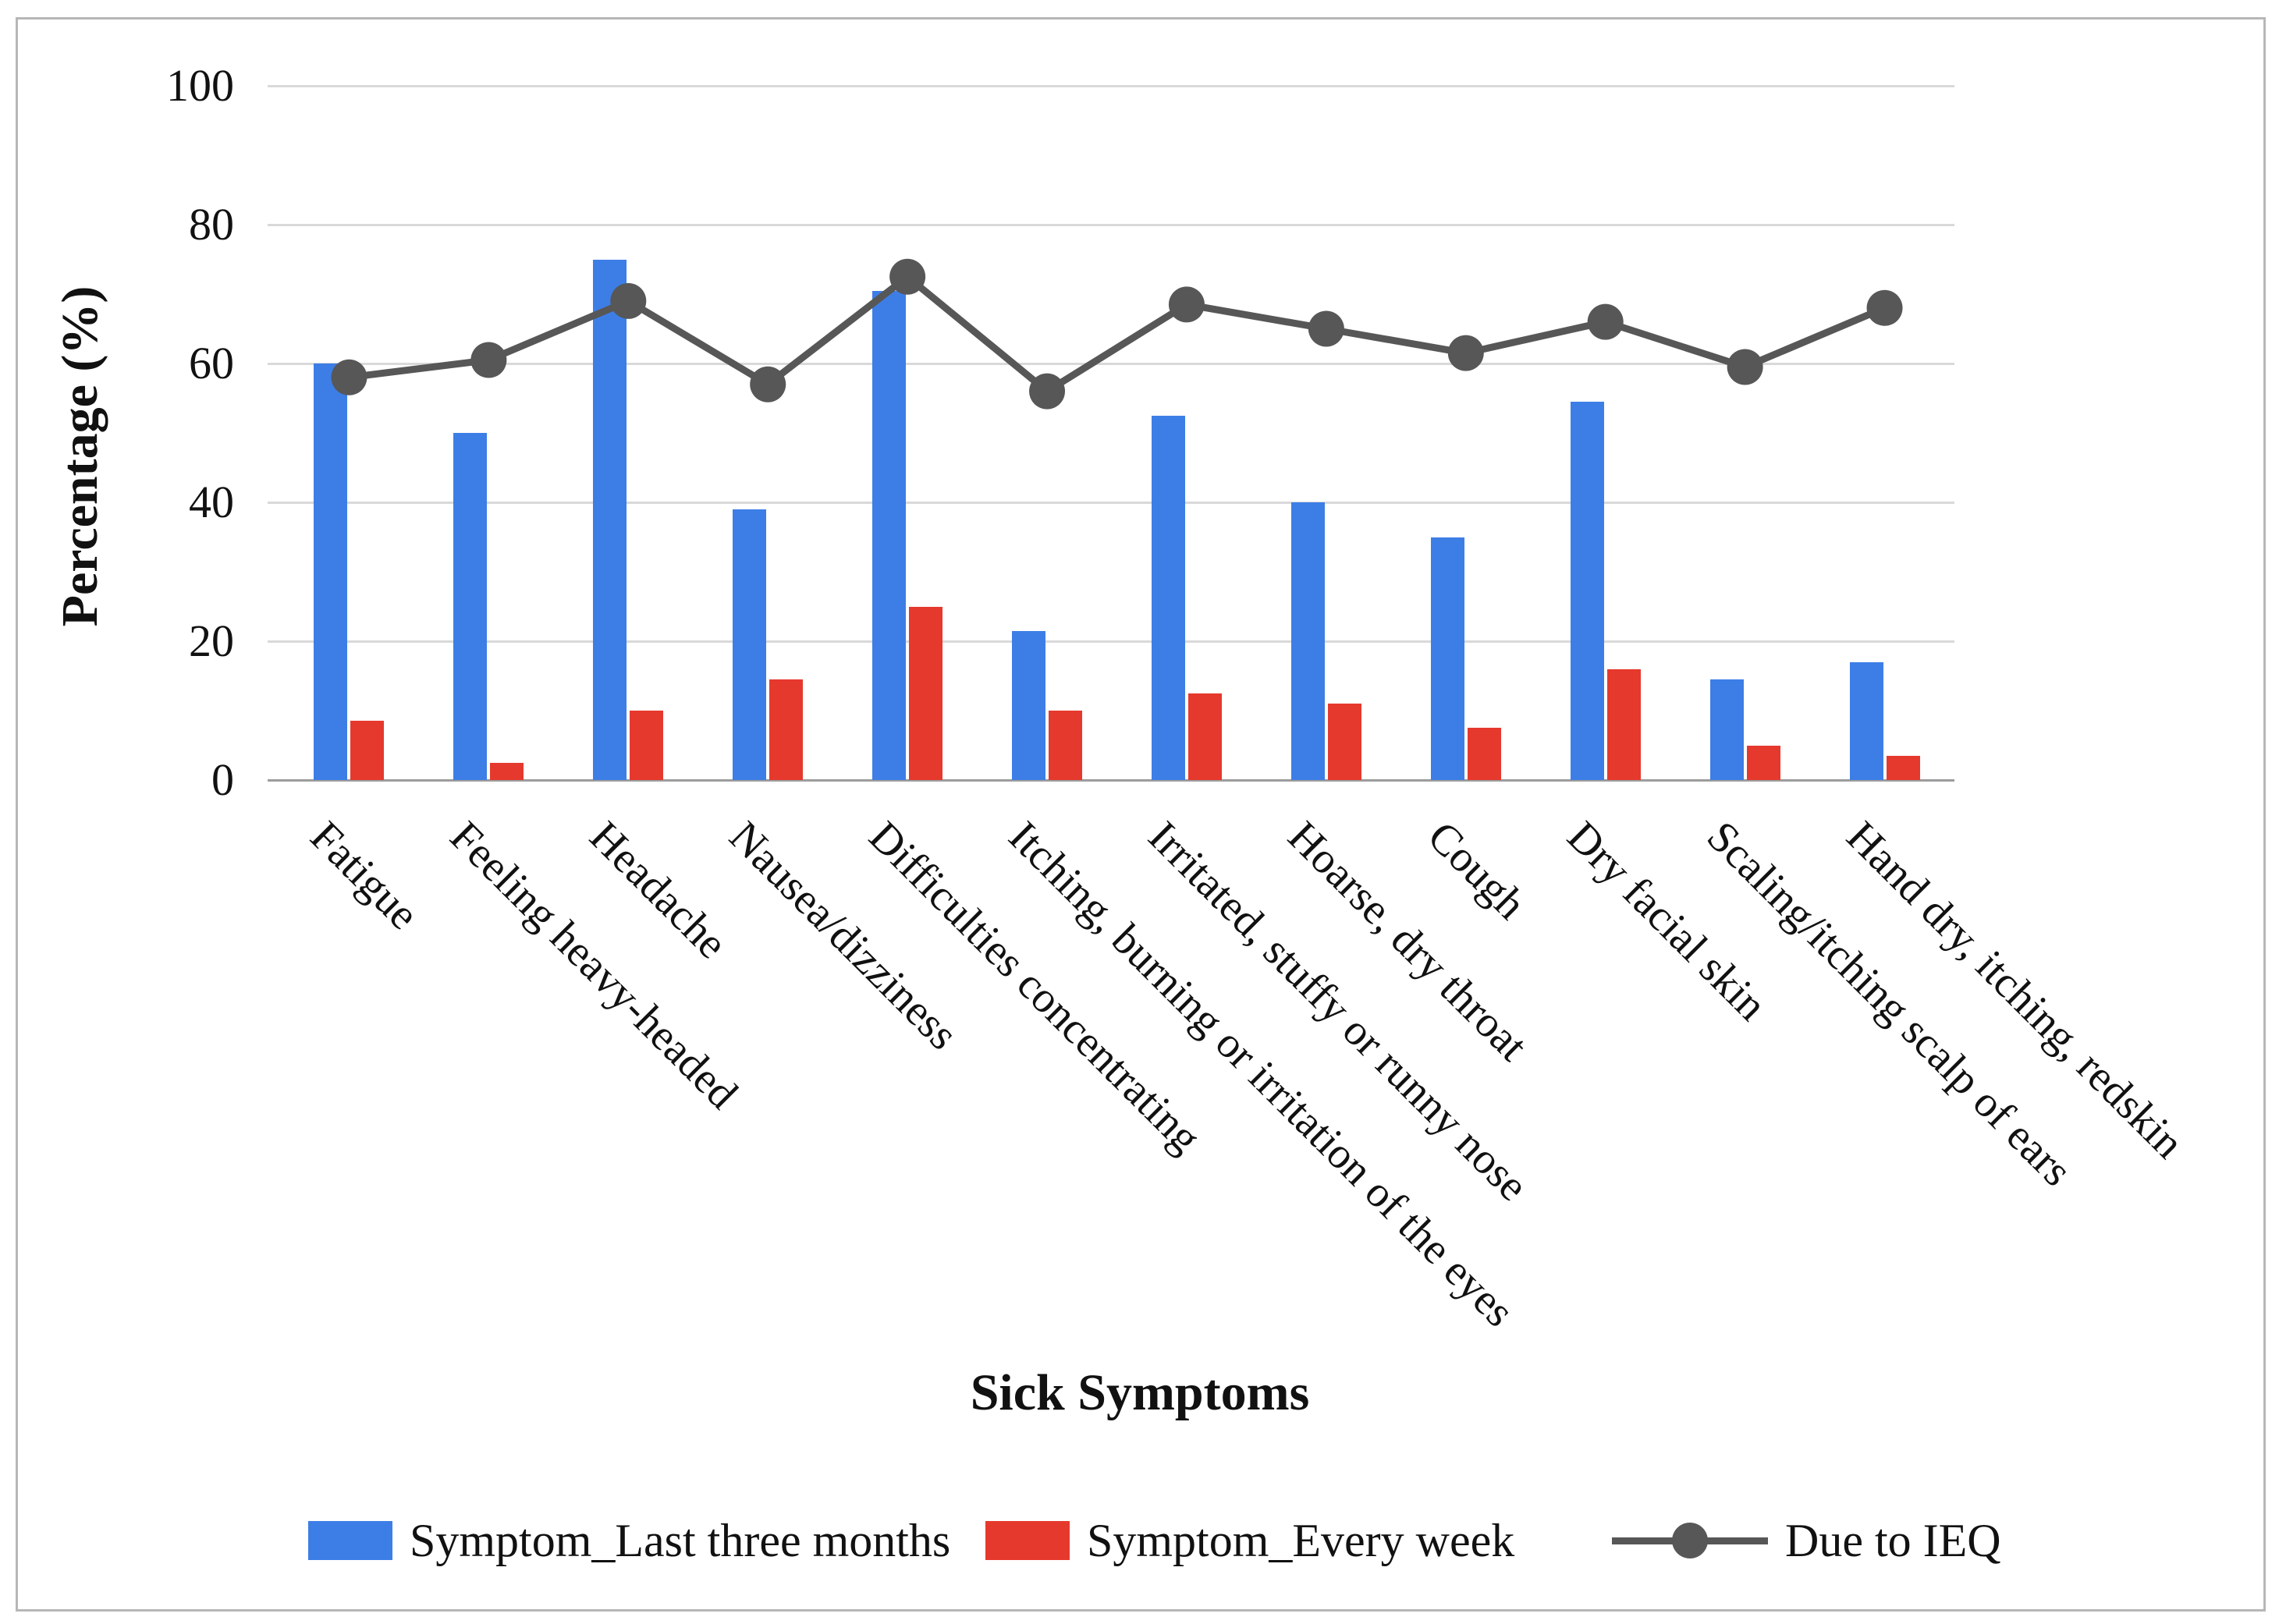  What do you see at coordinates (211, 224) in the screenshot?
I see `y-tick-label-80: 80` at bounding box center [211, 224].